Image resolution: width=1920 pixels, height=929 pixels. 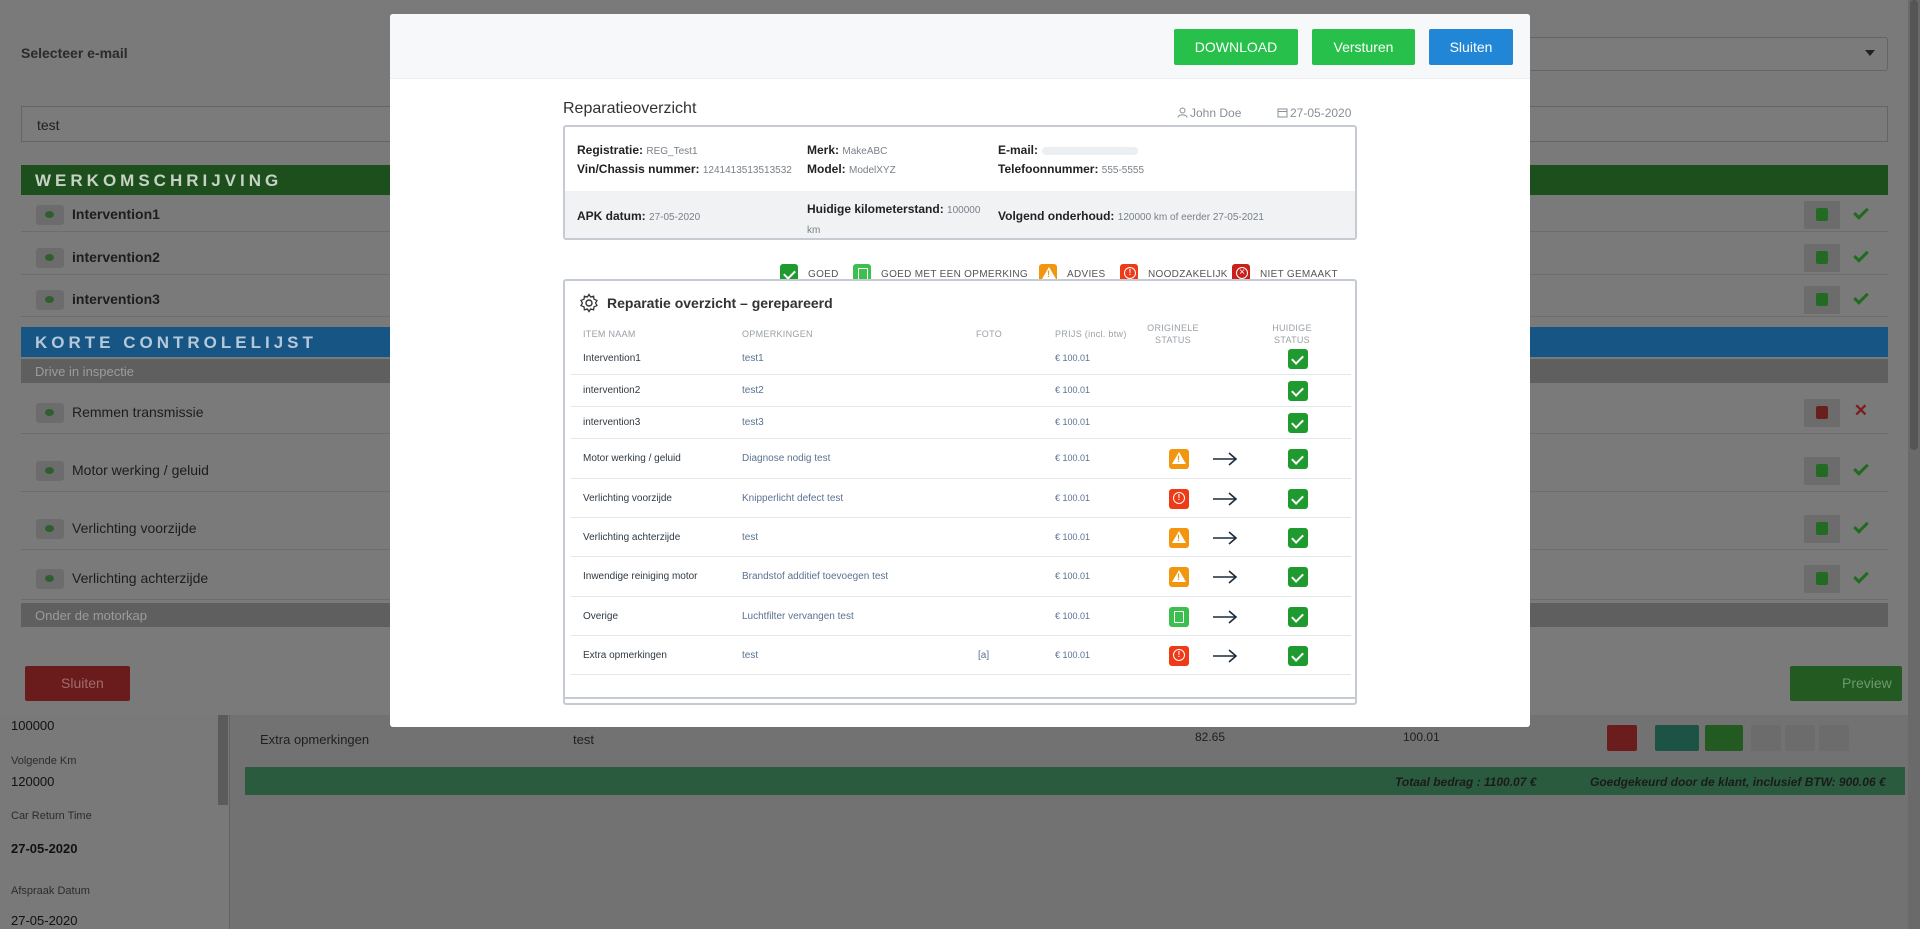 I want to click on legend-label: NIET GEMAAKT, so click(x=1299, y=274).